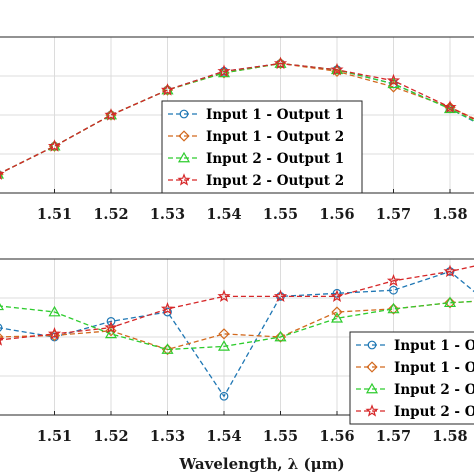 The height and width of the screenshot is (474, 474). What do you see at coordinates (280, 436) in the screenshot?
I see `x-tick-label: 1.55` at bounding box center [280, 436].